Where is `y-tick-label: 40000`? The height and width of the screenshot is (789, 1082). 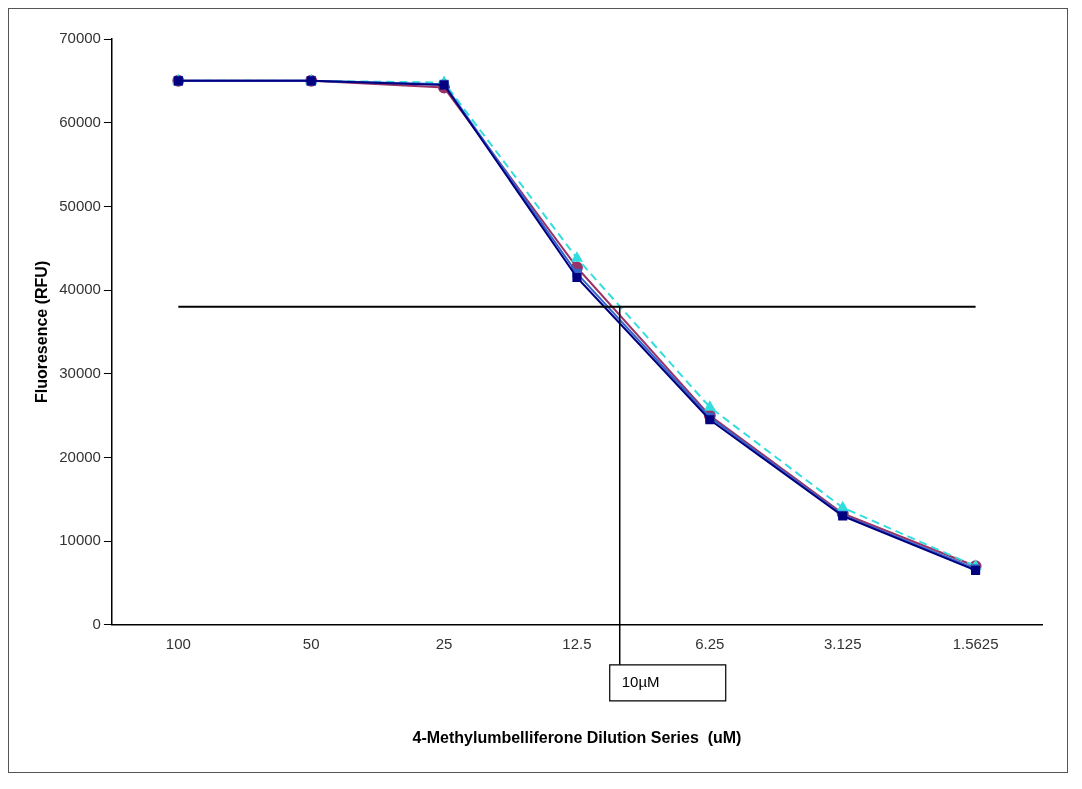 y-tick-label: 40000 is located at coordinates (80, 289).